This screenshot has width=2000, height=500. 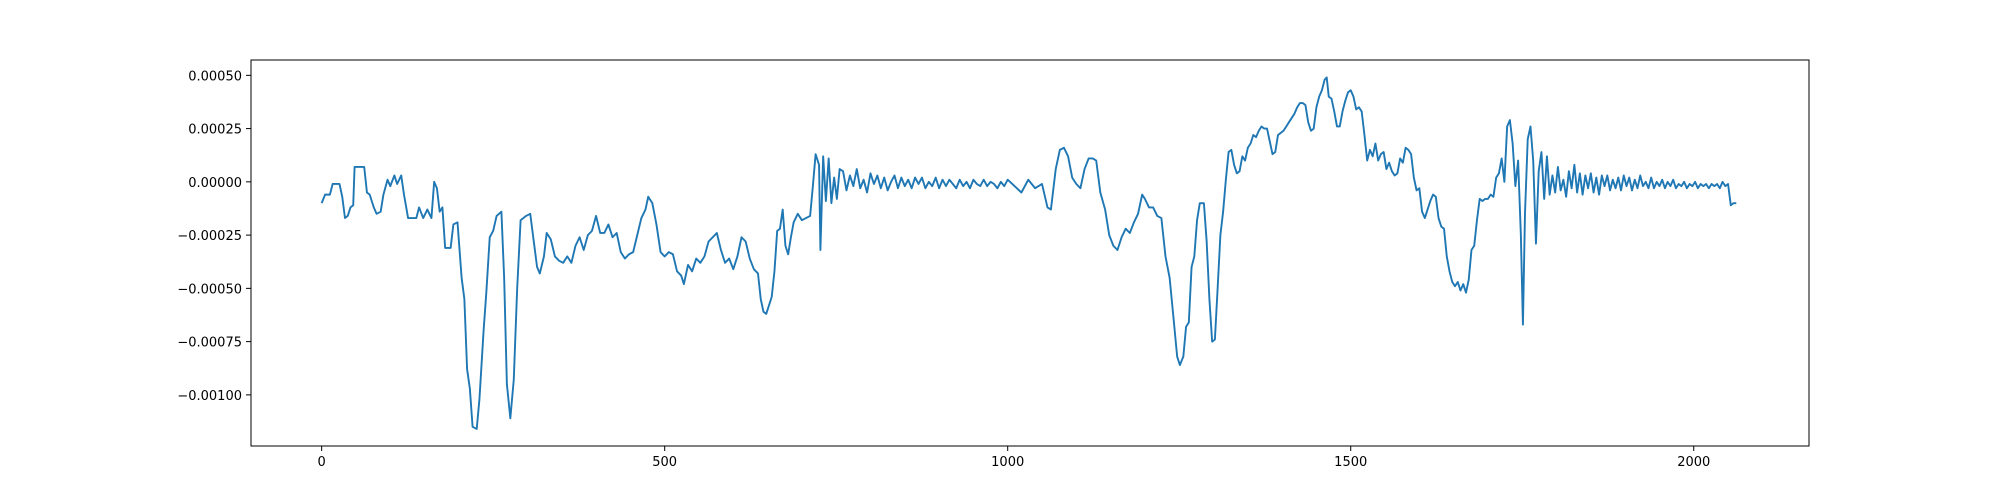 I want to click on y-tick-label: 0.00050, so click(x=215, y=76).